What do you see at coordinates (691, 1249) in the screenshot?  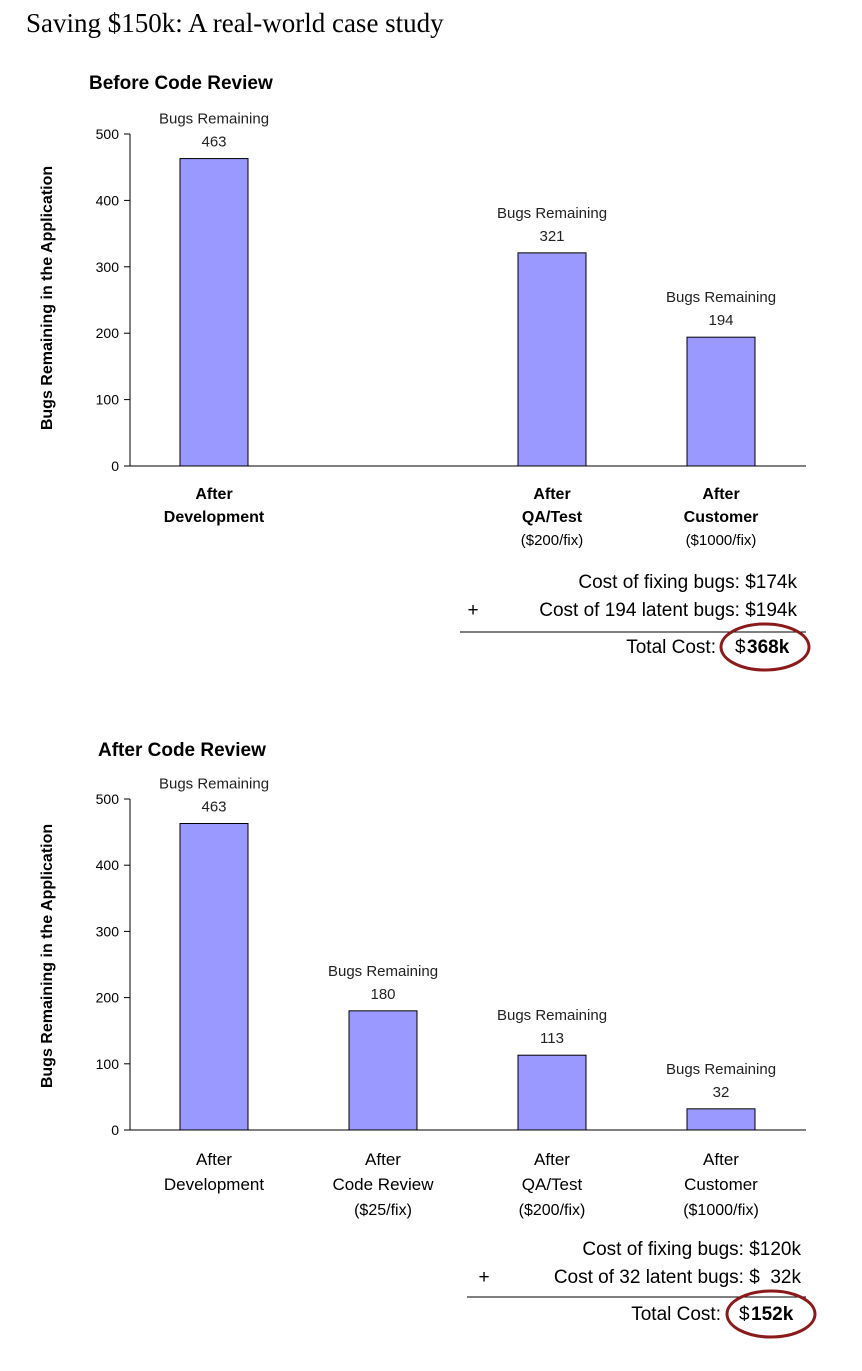 I see `cost-fixing-line: Cost of fixing bugs: $120k` at bounding box center [691, 1249].